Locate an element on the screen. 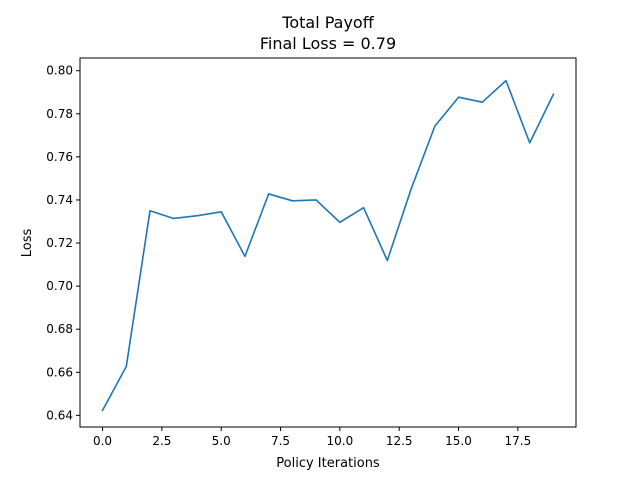 The image size is (640, 480). x-tick-label: 12.5 is located at coordinates (399, 441).